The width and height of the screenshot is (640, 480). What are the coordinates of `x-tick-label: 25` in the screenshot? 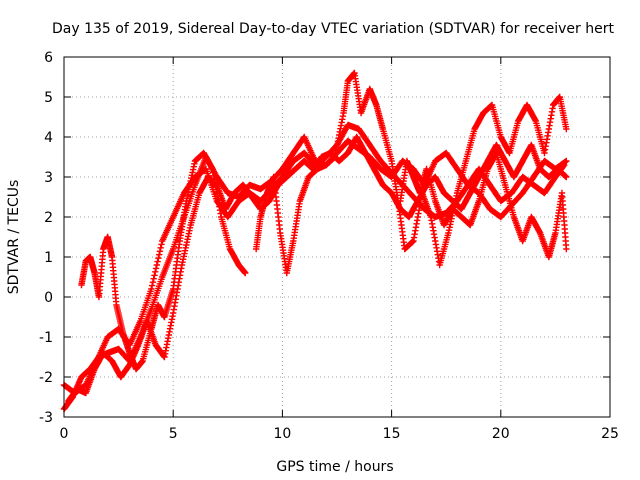 It's located at (610, 434).